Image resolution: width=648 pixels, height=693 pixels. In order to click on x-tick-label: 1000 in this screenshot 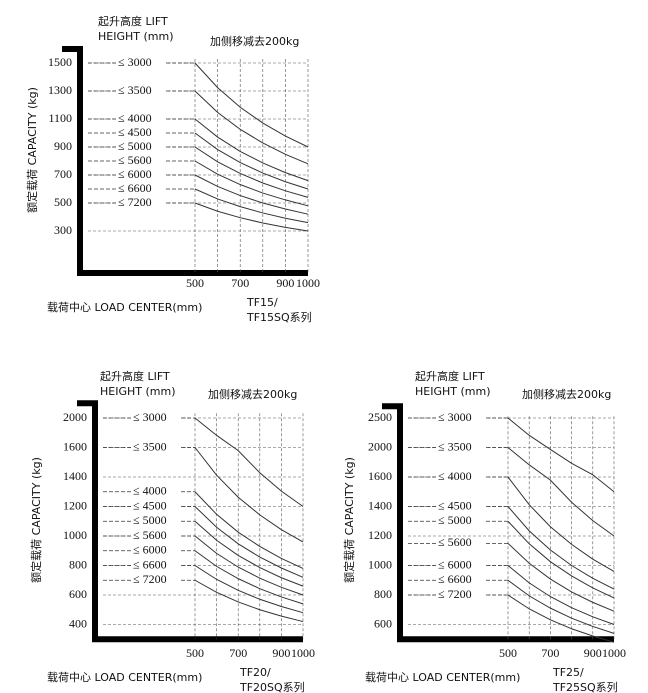, I will do `click(308, 283)`.